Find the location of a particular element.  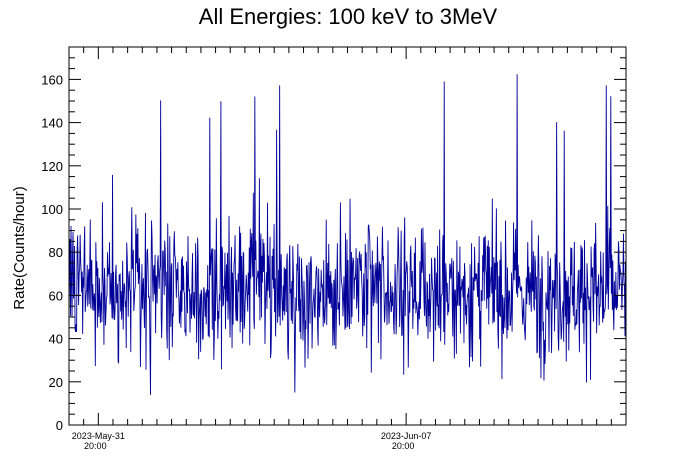

chart-title: All Energies: 100 keV to 3MeV is located at coordinates (348, 16).